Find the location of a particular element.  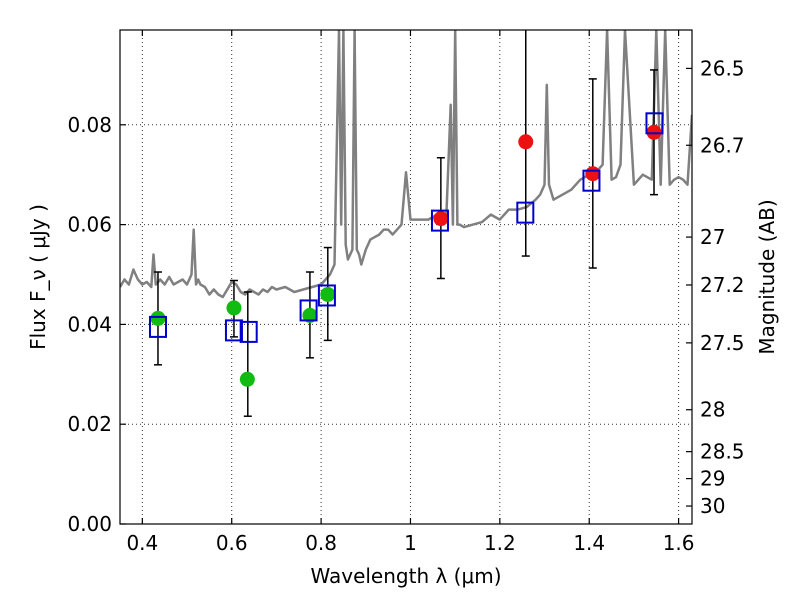

y-axis-label: Flux F_ν ( μJy ) is located at coordinates (38, 277).